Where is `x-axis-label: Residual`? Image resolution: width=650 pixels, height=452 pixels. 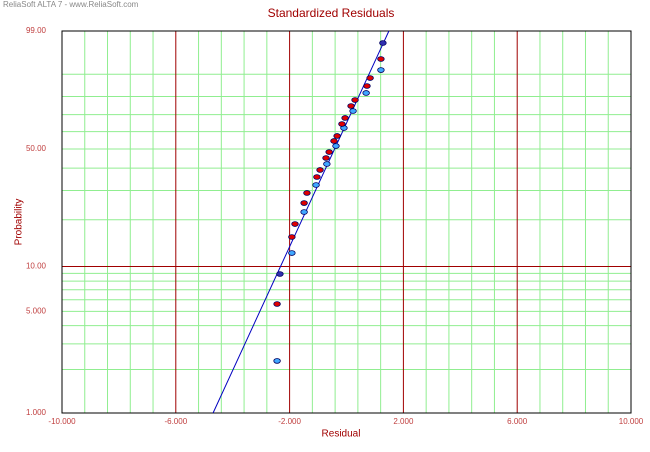 x-axis-label: Residual is located at coordinates (341, 434).